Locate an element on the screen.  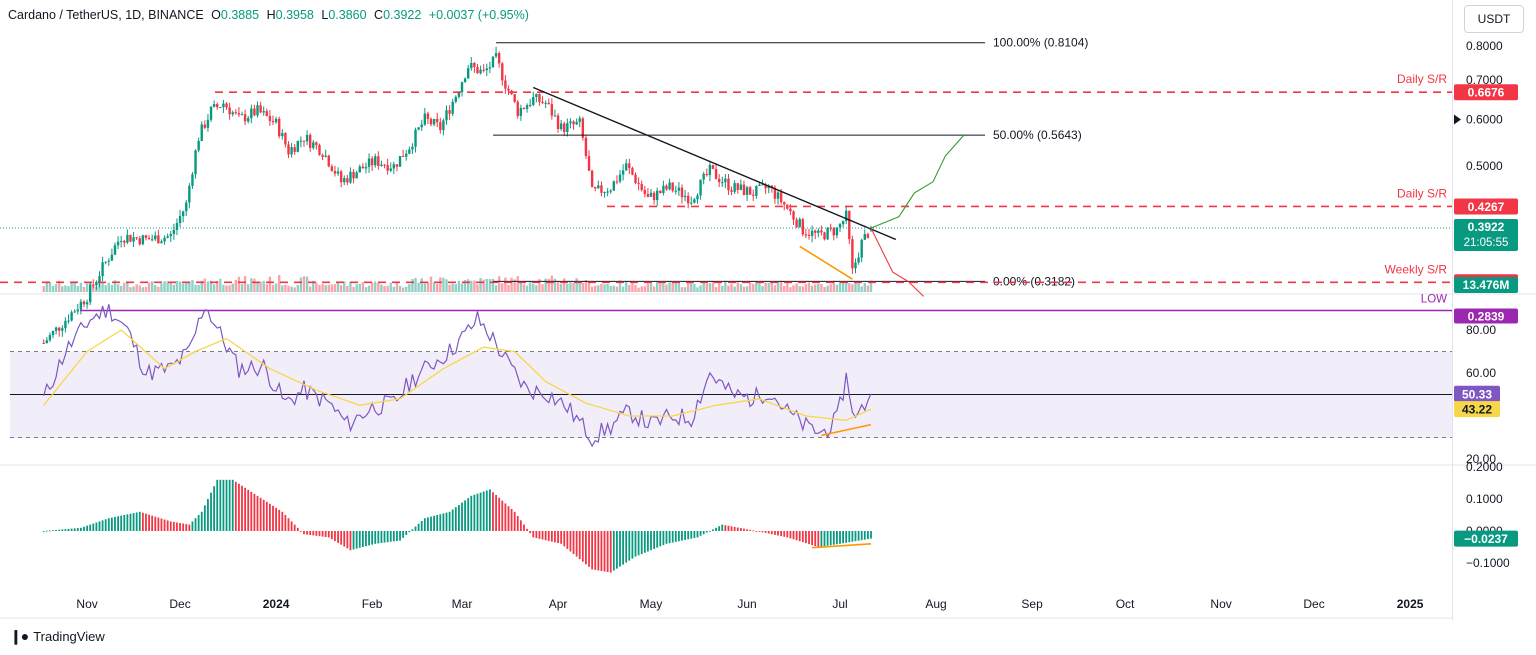
volume-tag is located at coordinates (1486, 285).